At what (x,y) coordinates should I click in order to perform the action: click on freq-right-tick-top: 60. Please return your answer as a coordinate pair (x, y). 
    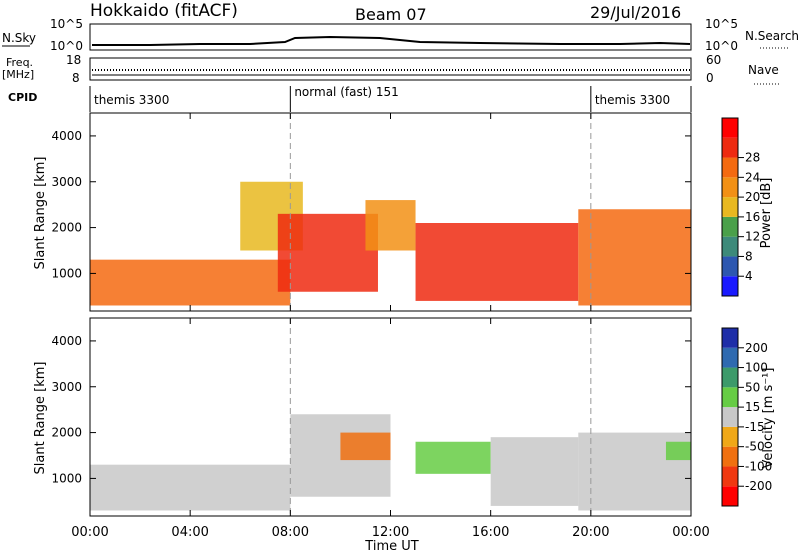
    Looking at the image, I should click on (713, 60).